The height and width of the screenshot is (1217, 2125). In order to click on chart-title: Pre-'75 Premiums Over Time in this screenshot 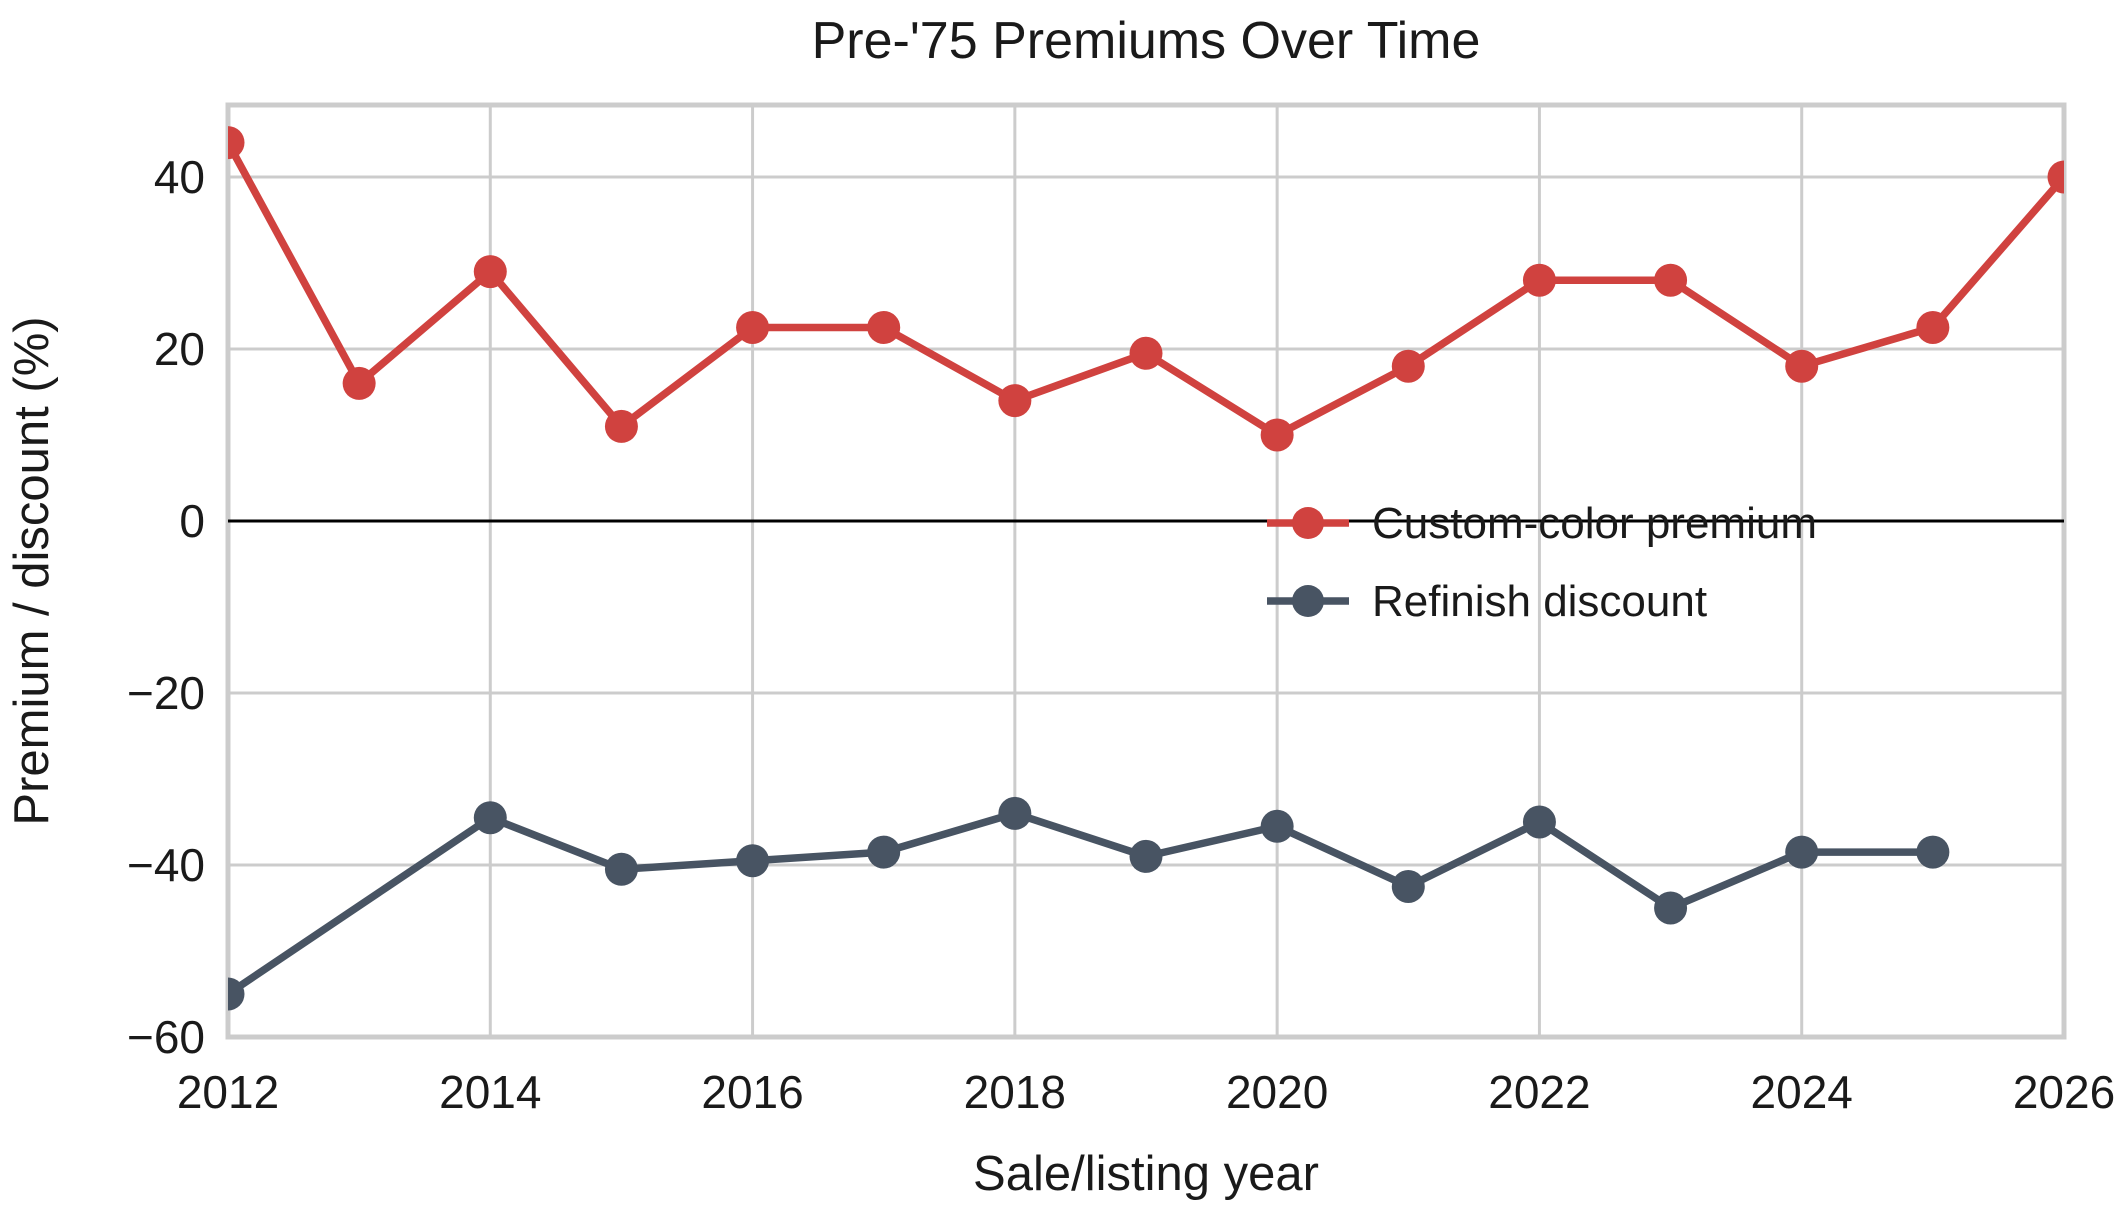, I will do `click(1146, 41)`.